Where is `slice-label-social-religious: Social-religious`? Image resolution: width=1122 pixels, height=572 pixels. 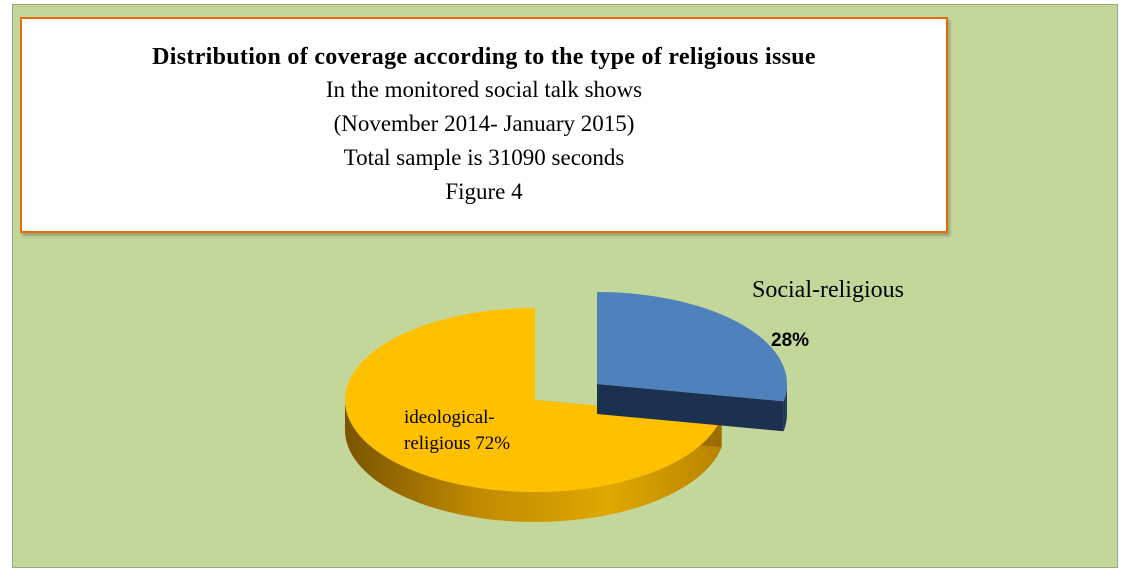
slice-label-social-religious: Social-religious is located at coordinates (828, 290).